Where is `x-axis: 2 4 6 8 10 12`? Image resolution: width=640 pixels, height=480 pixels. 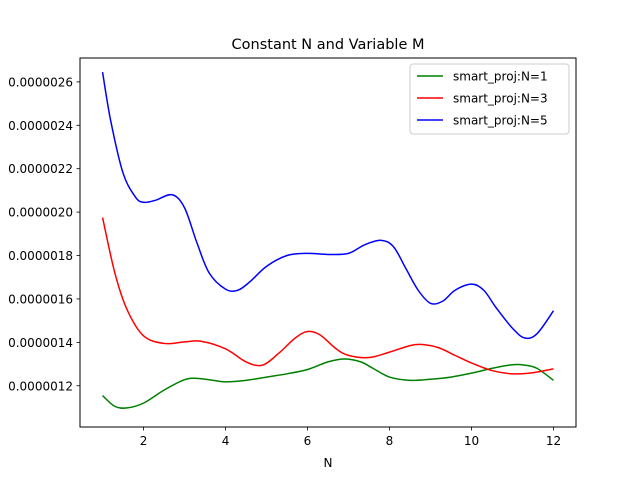
x-axis: 2 4 6 8 10 12 is located at coordinates (350, 437).